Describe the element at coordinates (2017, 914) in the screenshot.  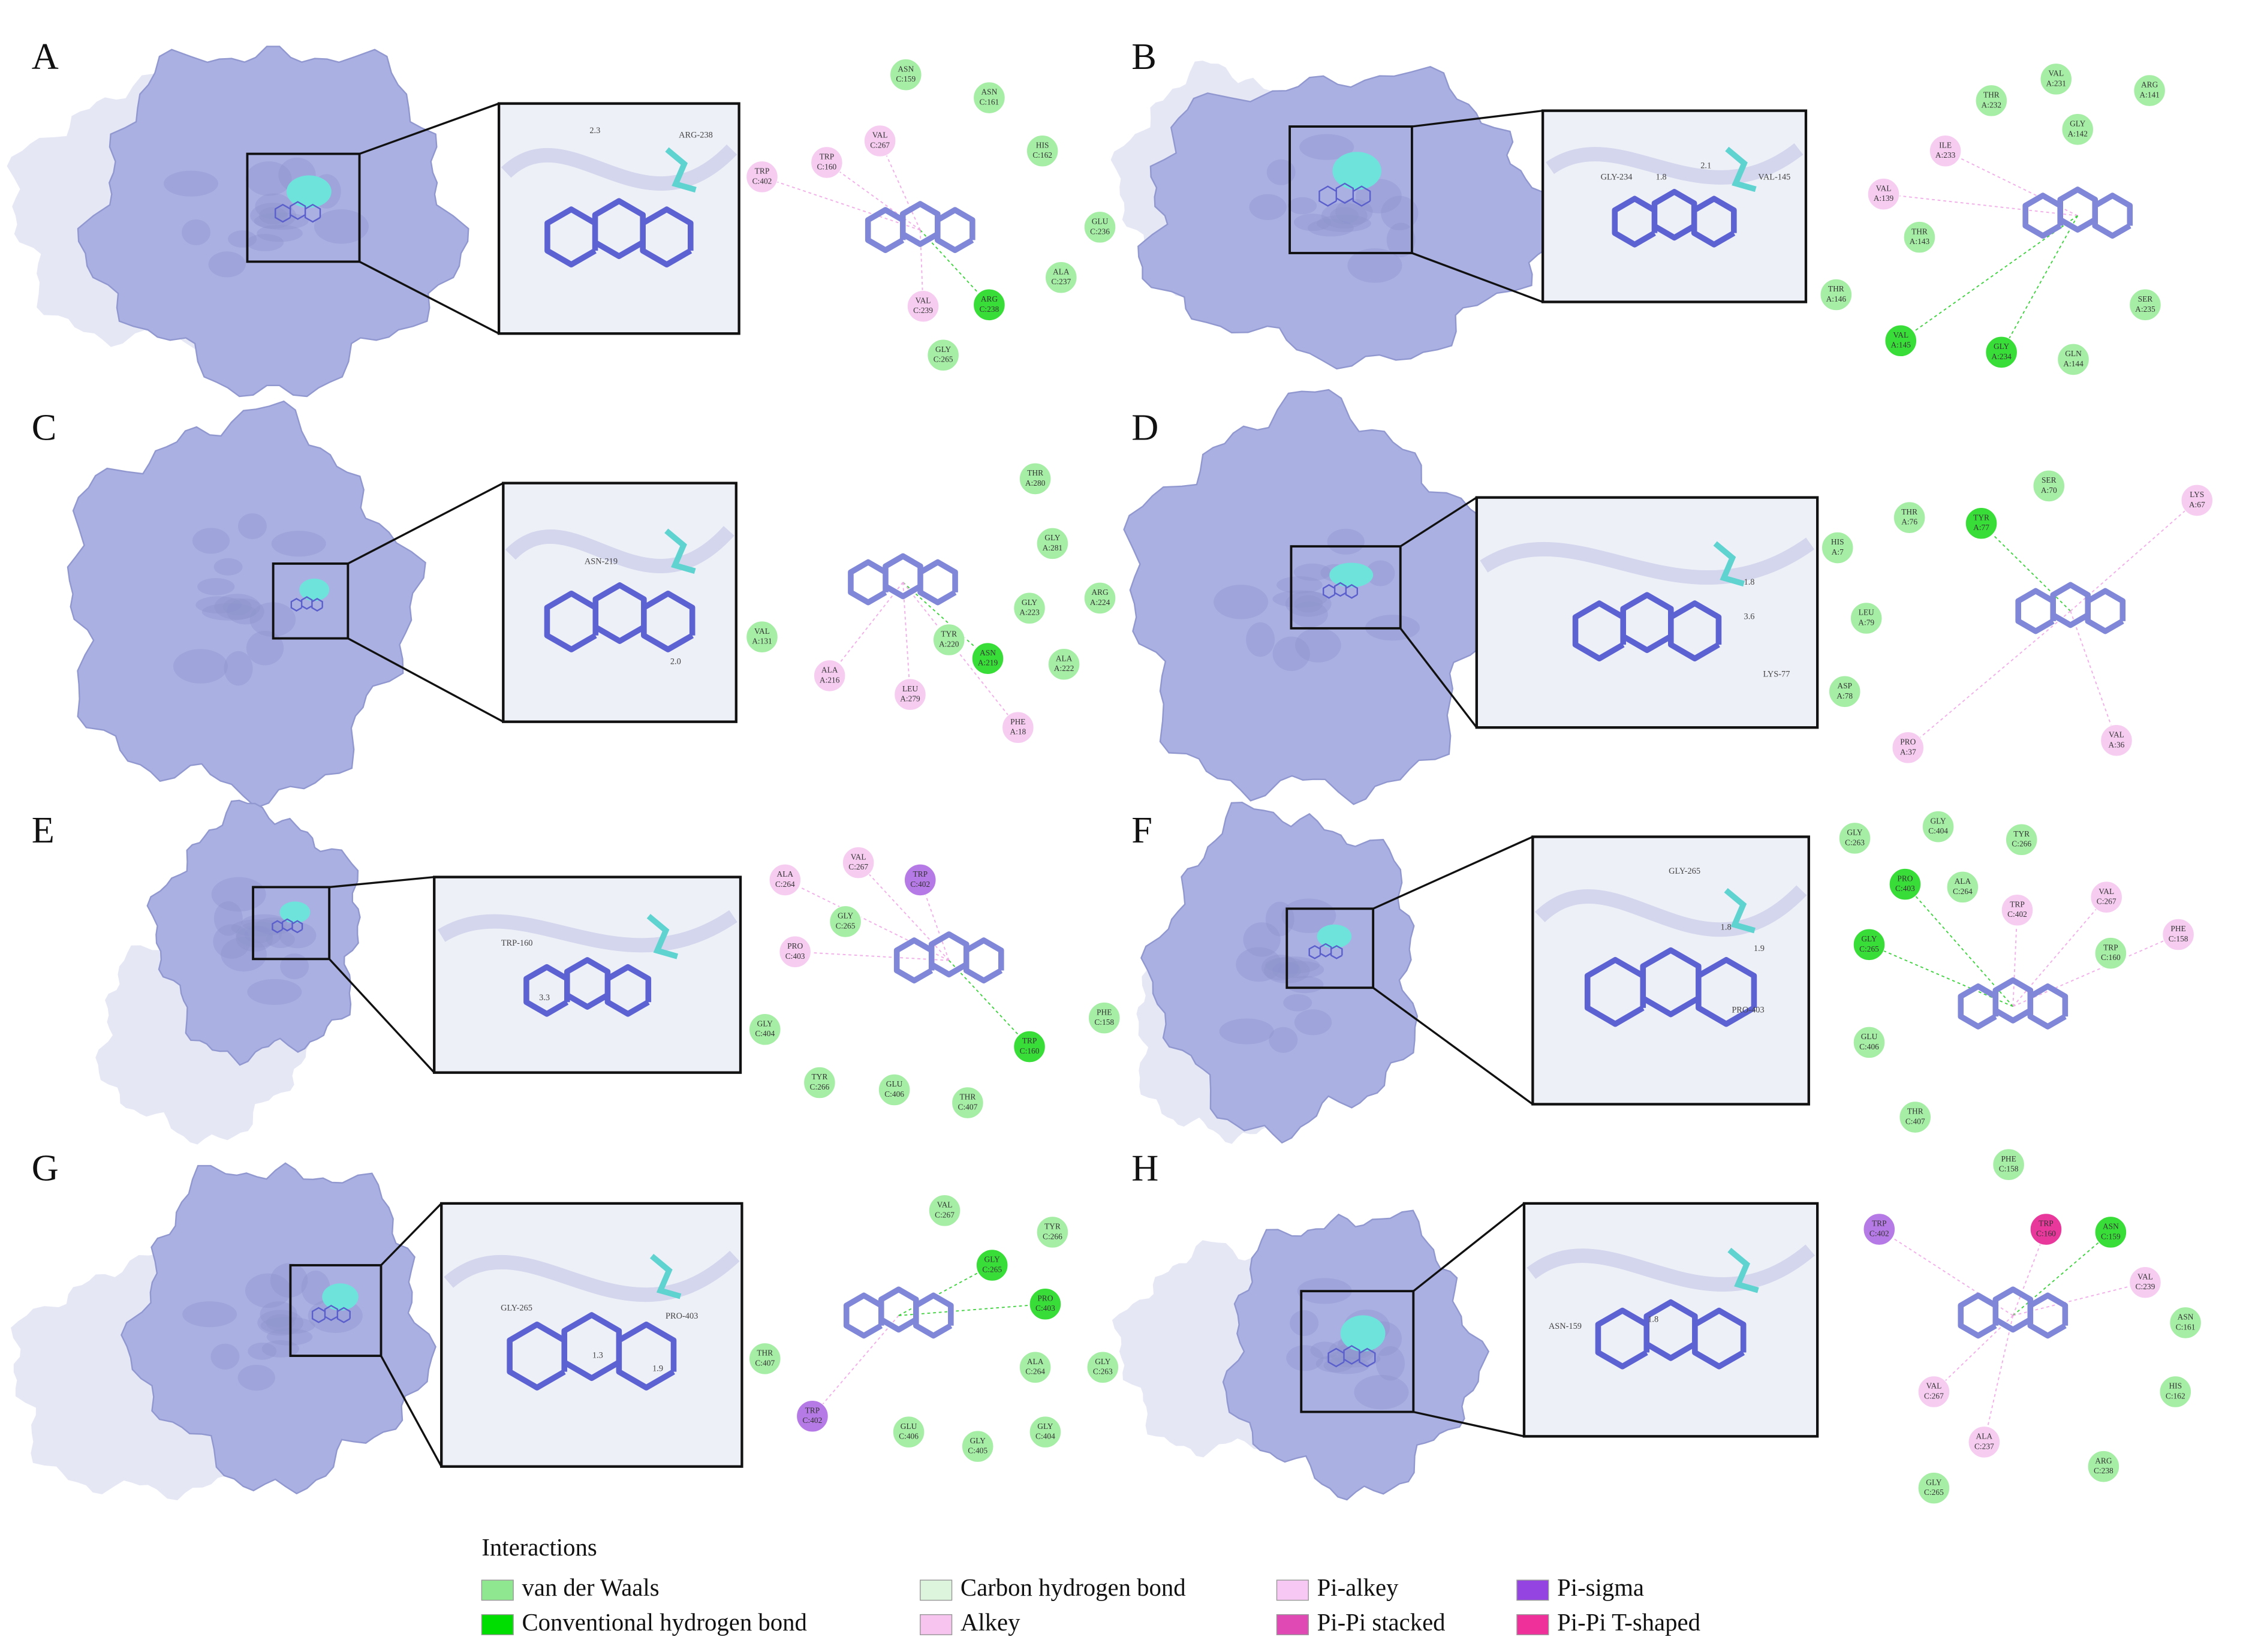
I see `residue-id: C:402` at that location.